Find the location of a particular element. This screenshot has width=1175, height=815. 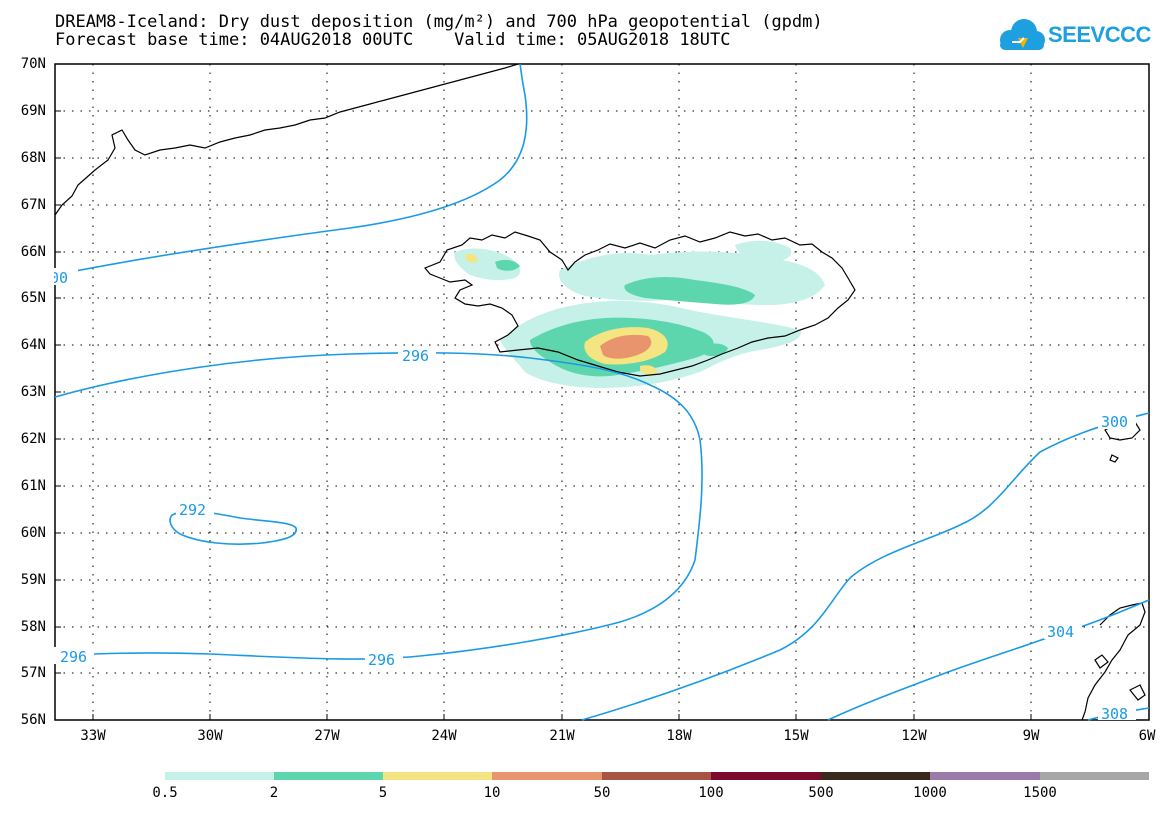

contour-label-292: 292 is located at coordinates (192, 510).